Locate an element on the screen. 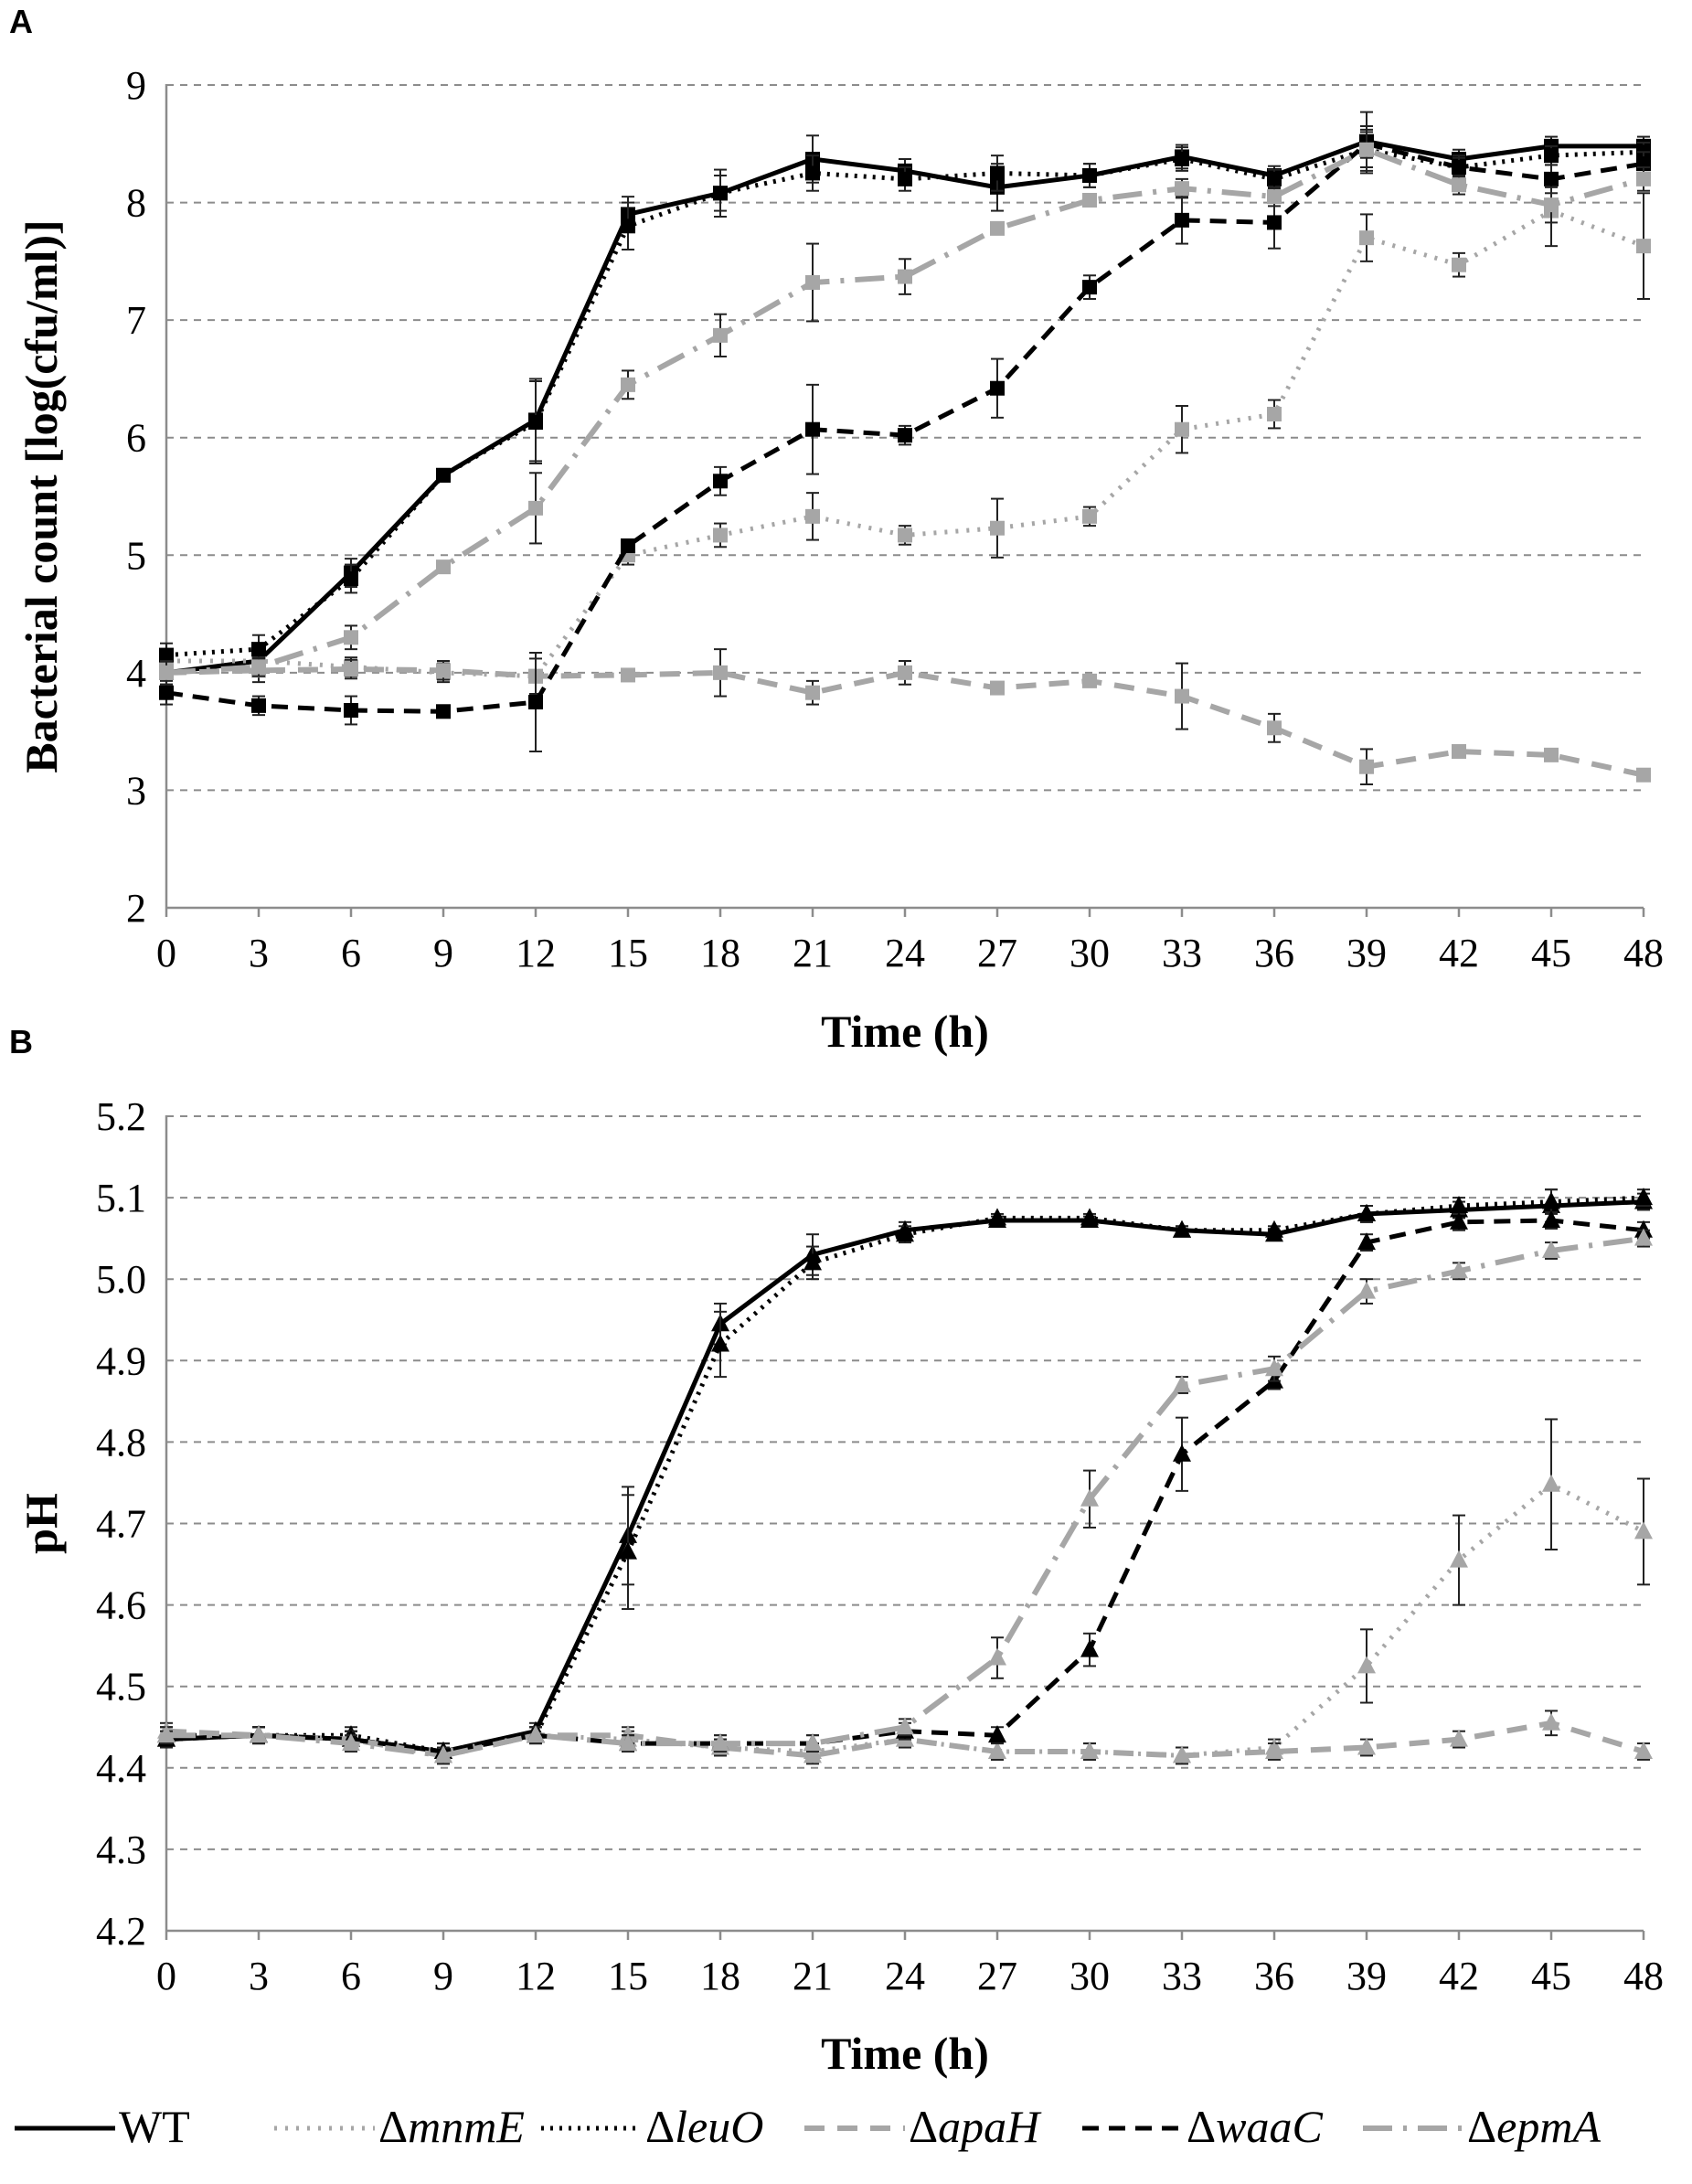  panel-b-xtick-label: 15 is located at coordinates (628, 1976).